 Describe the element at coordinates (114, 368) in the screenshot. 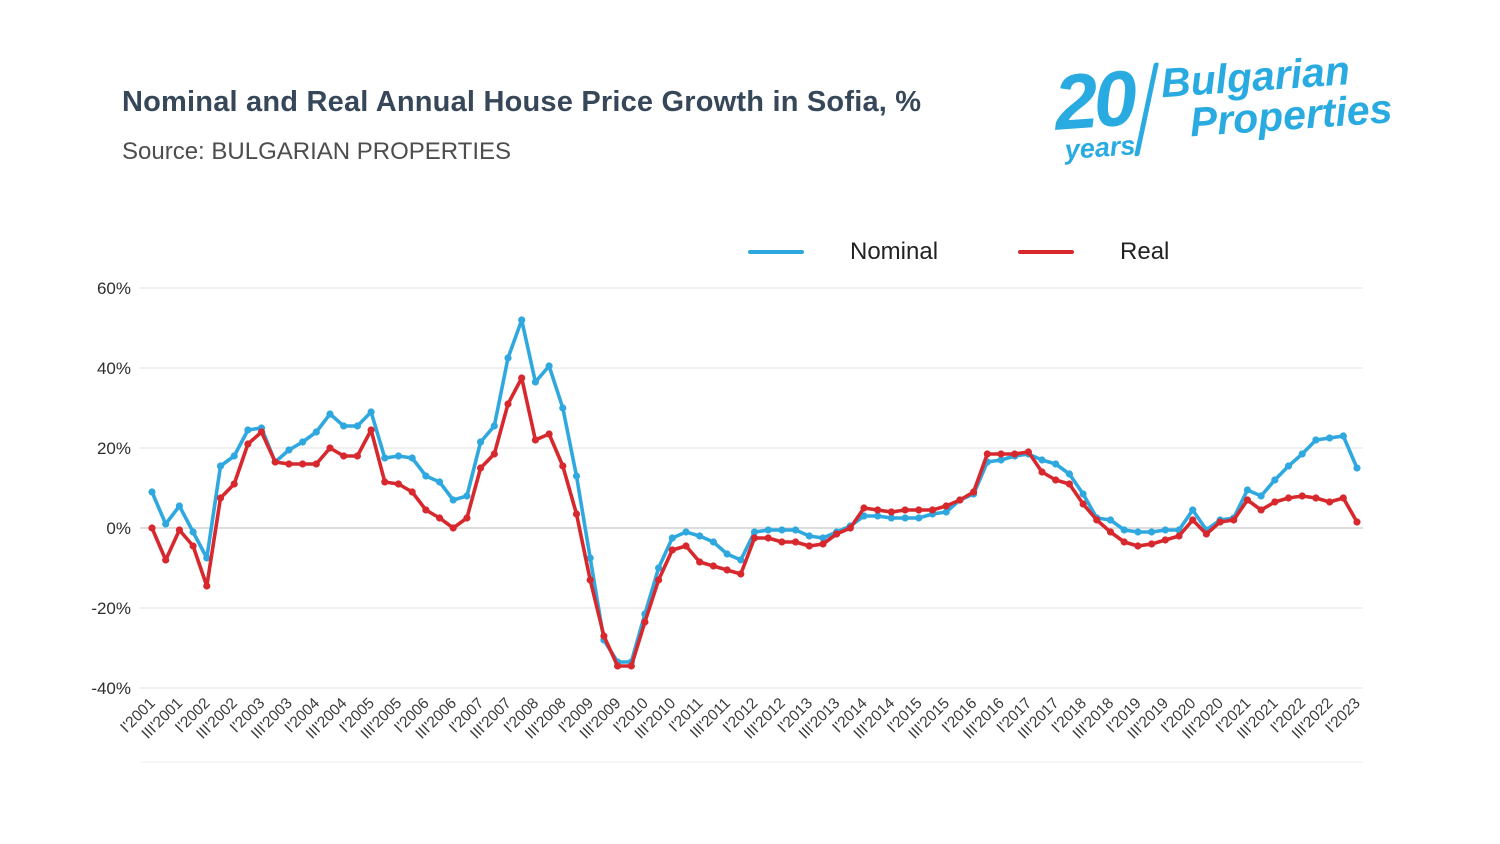

I see `y-tick-label: 40%` at that location.